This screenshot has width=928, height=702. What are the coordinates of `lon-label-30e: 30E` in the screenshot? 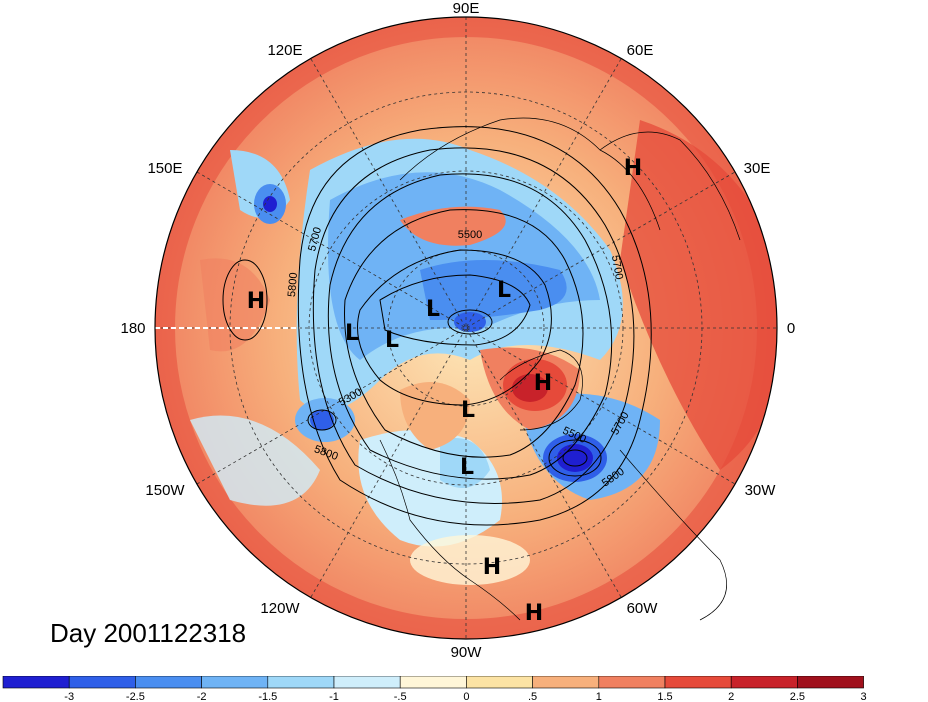 It's located at (757, 168).